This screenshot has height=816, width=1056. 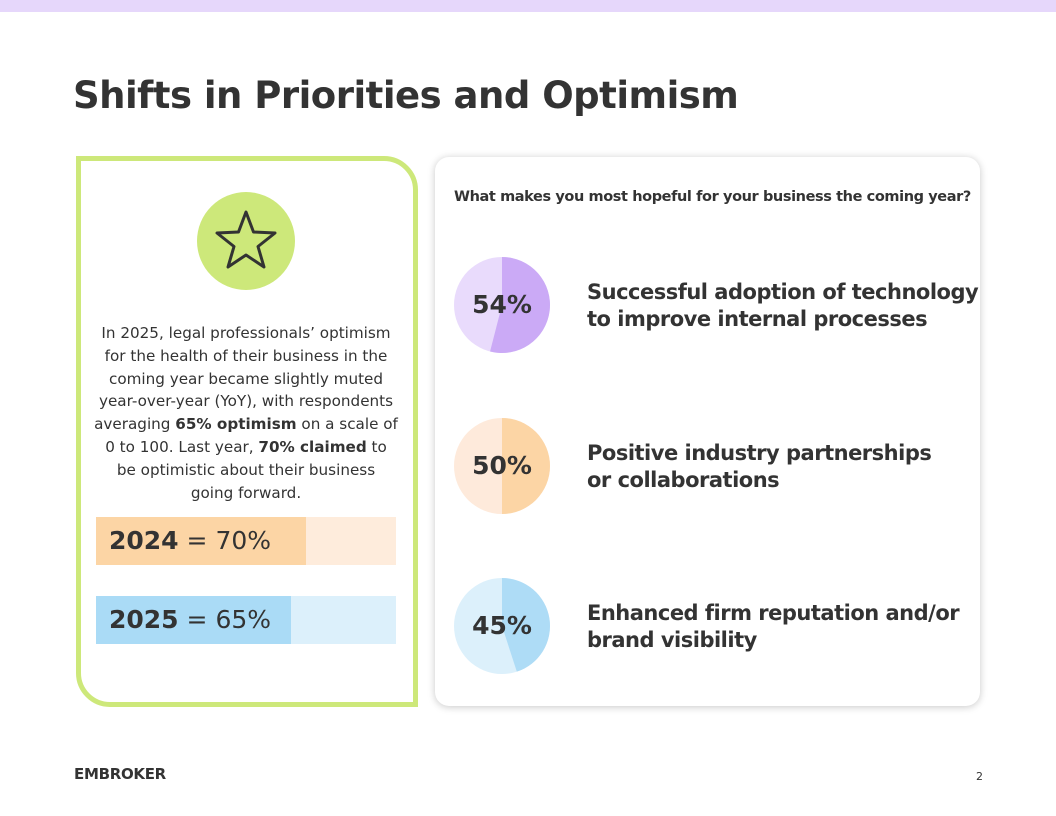 I want to click on pie-chart: 50%, so click(x=502, y=466).